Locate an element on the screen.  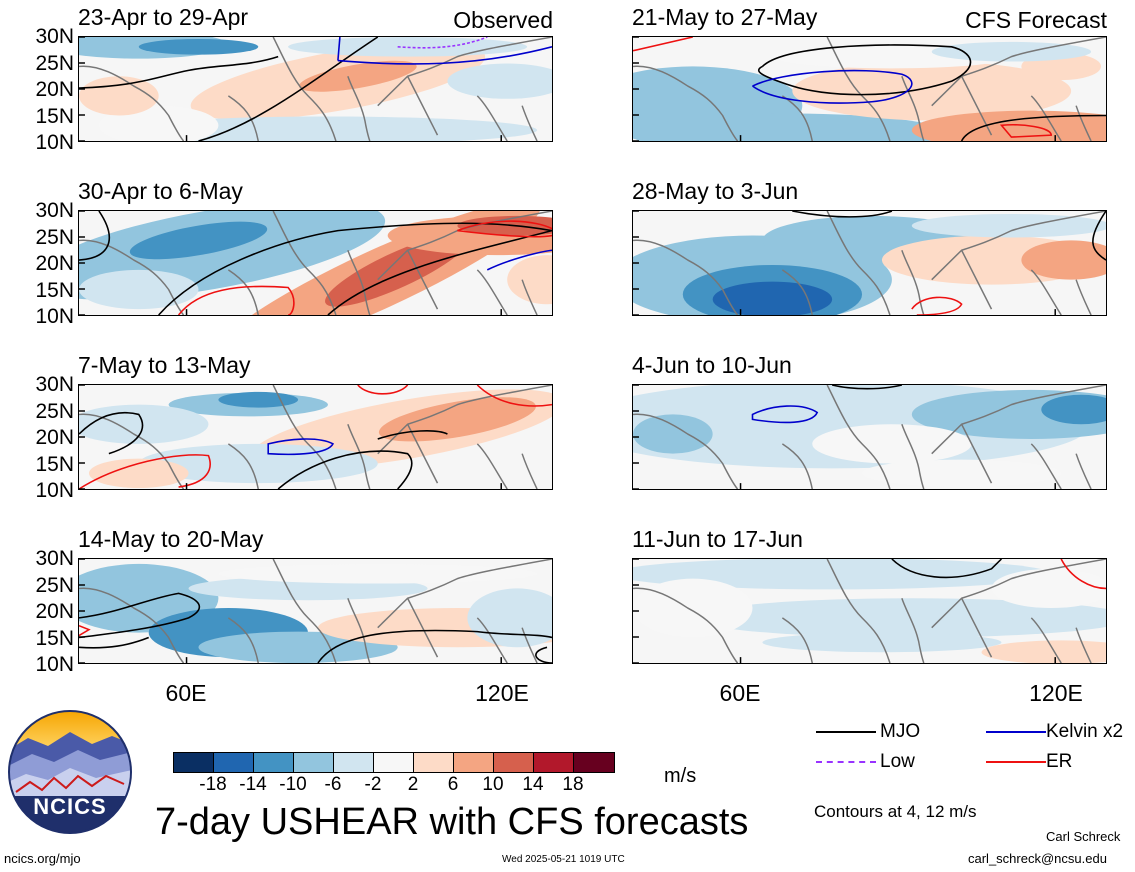
panel-tag: Observed is located at coordinates (503, 20).